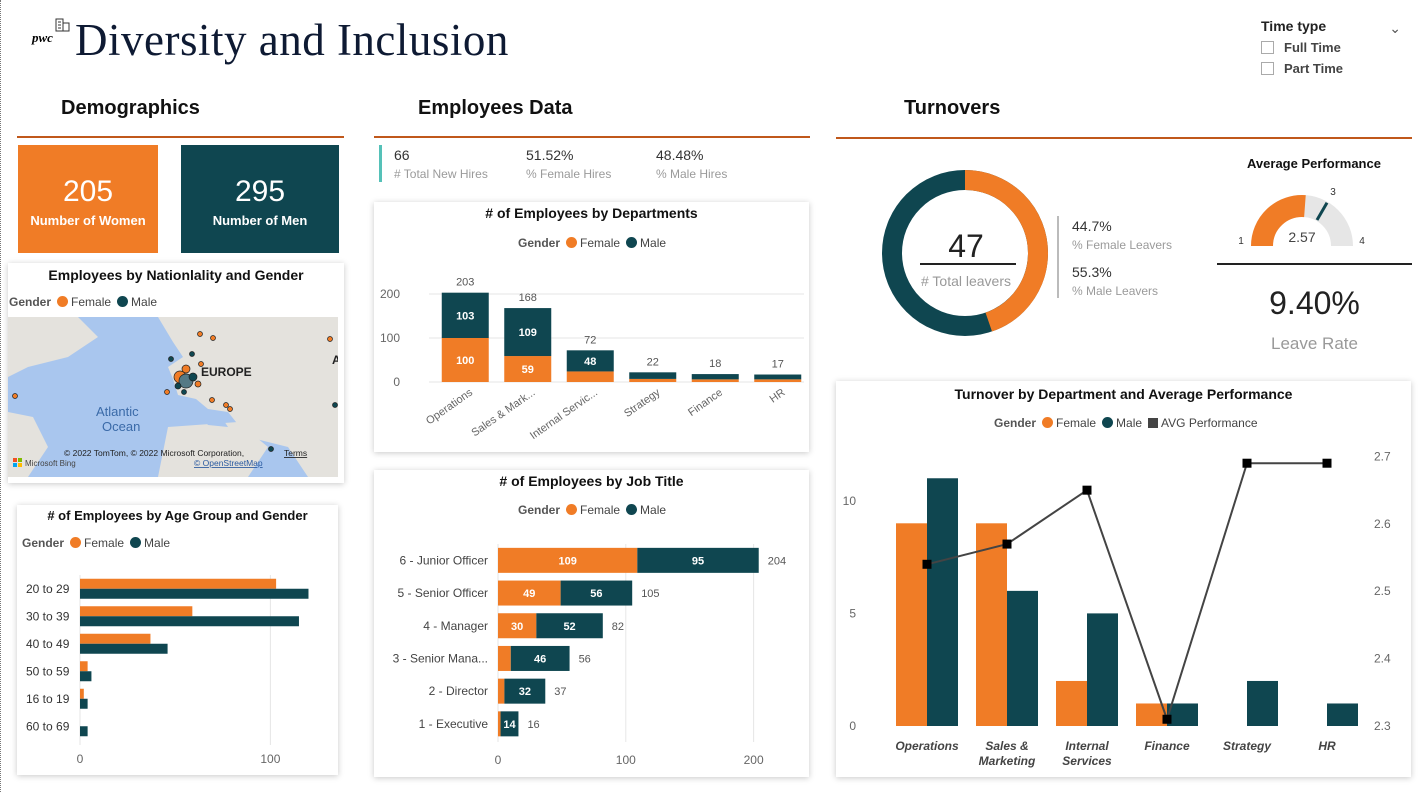  I want to click on leave-rate-label: Leave Rate, so click(1314, 343).